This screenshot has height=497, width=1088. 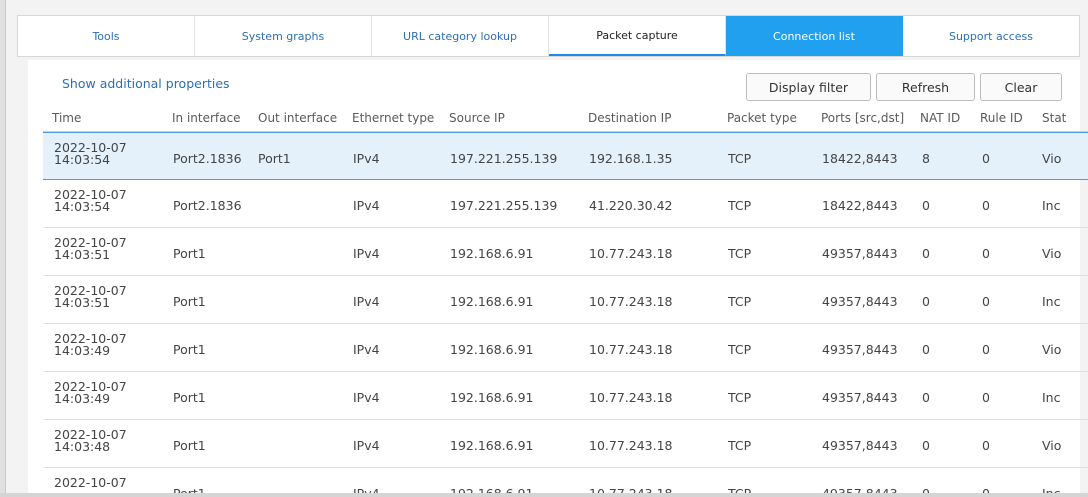 What do you see at coordinates (544, 495) in the screenshot?
I see `bottom-edge` at bounding box center [544, 495].